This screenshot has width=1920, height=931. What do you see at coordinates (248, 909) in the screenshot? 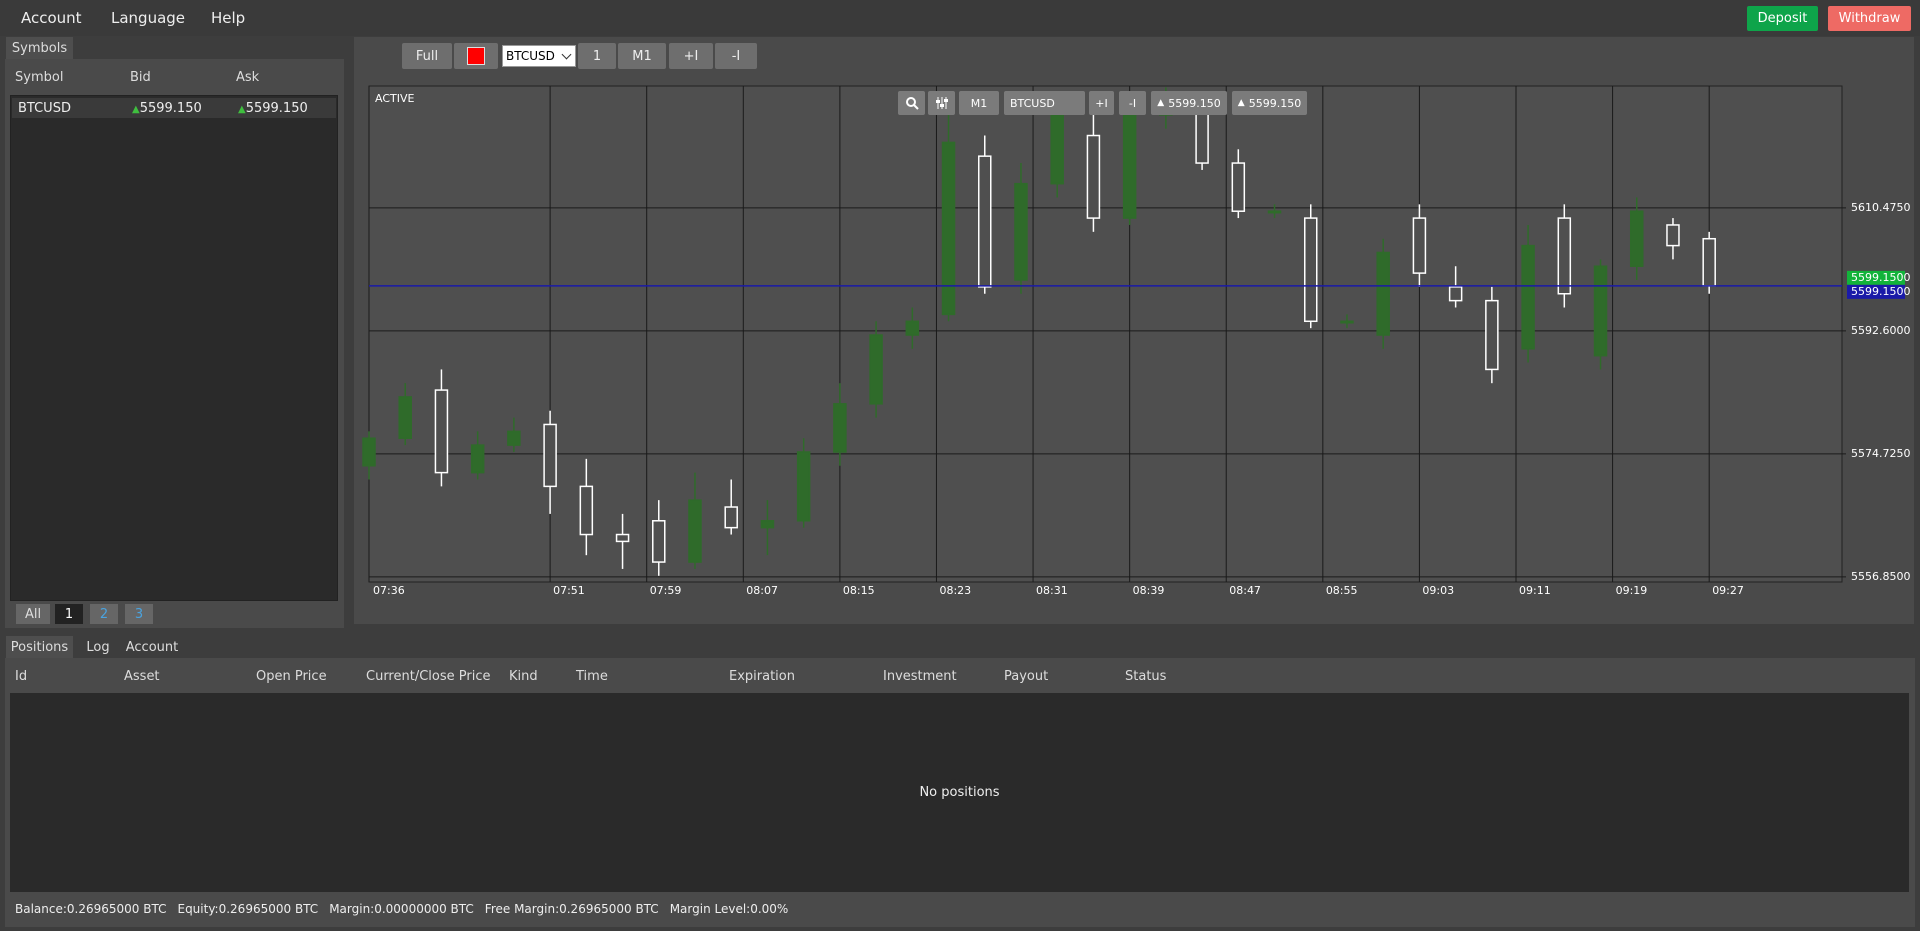
I see `status-item: Equity:0.26965000 BTC` at bounding box center [248, 909].